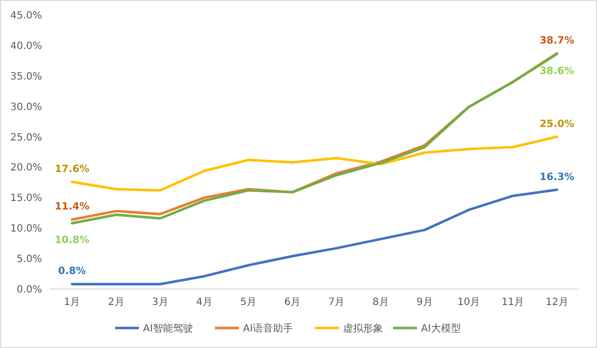  I want to click on legend-label: 虚拟形象, so click(363, 328).